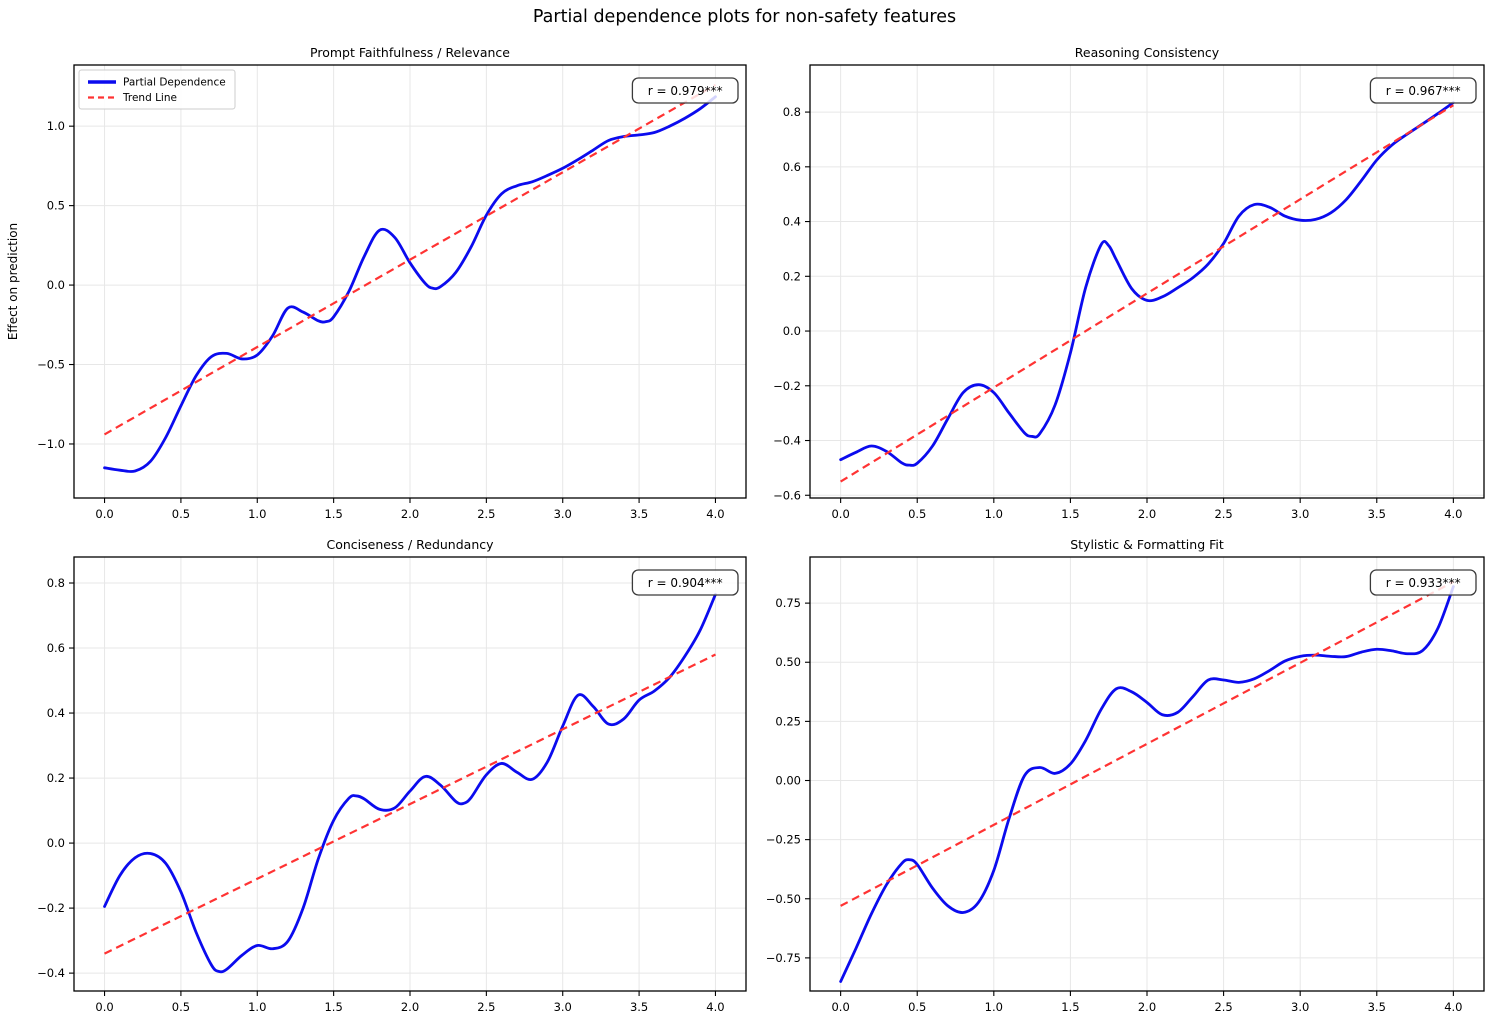  I want to click on annotation-text: r = 0.933***, so click(1423, 583).